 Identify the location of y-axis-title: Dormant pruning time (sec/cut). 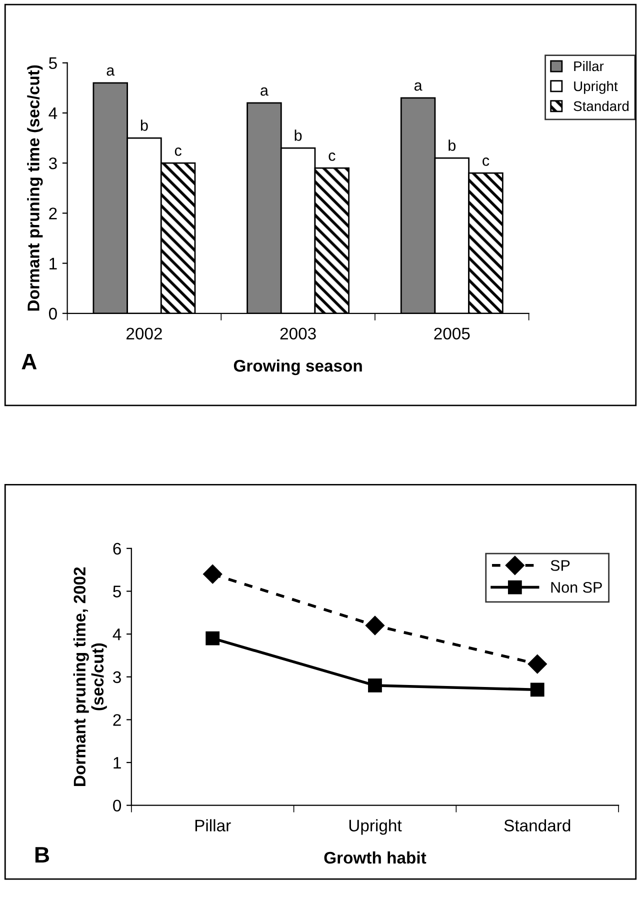
(35, 188).